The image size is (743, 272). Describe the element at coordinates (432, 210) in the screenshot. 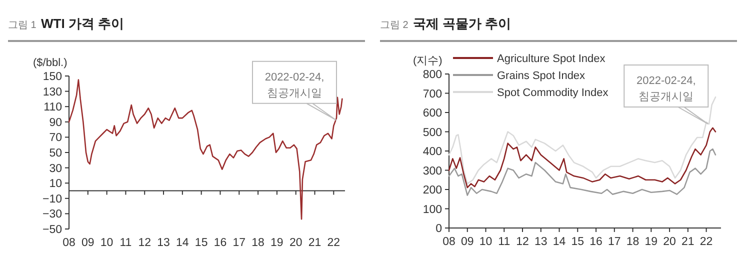

I see `y-tick-label: 100` at that location.